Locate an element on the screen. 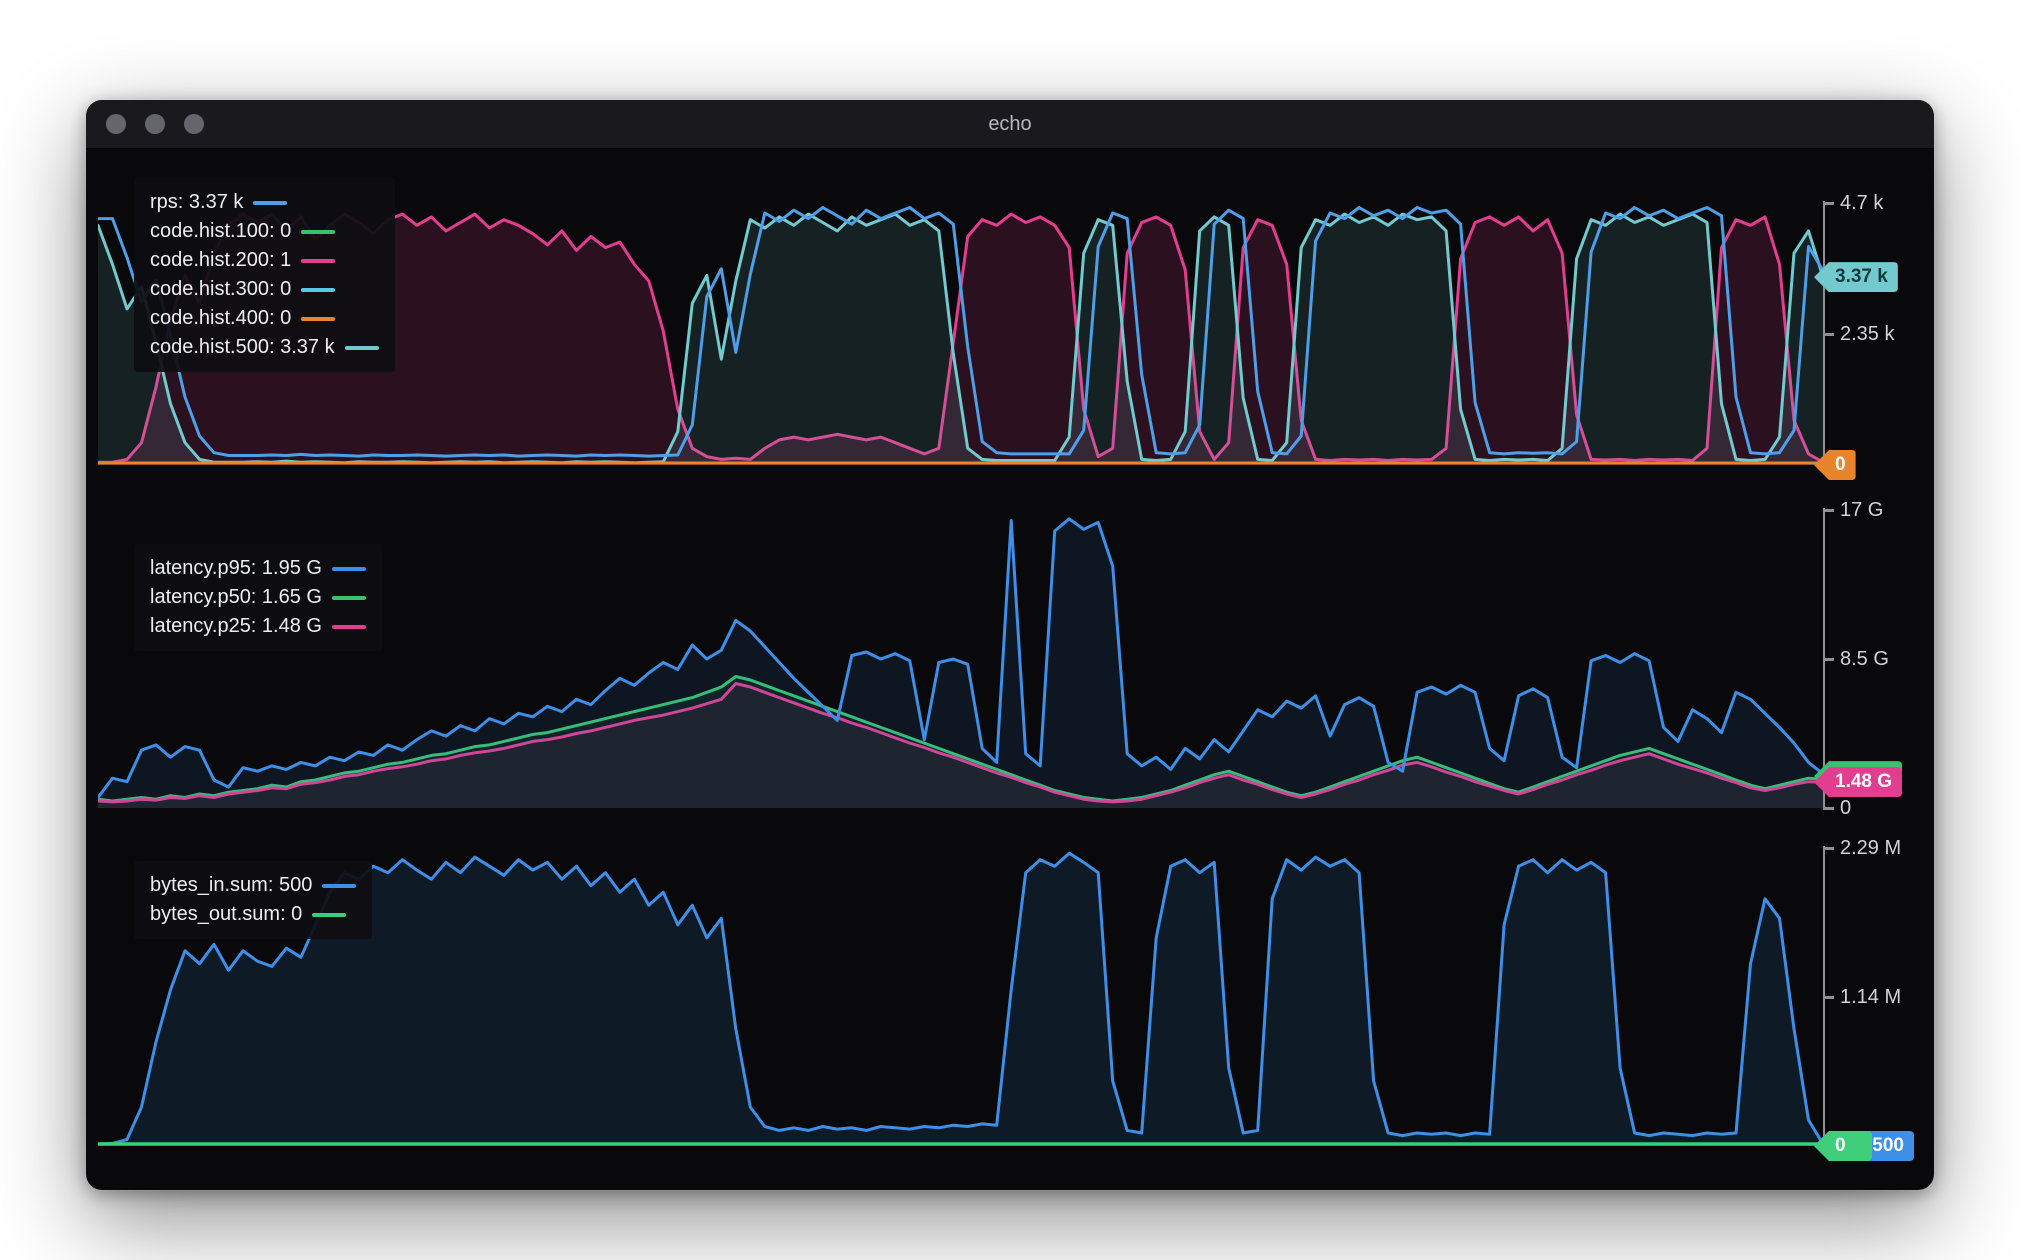 The width and height of the screenshot is (2020, 1260). legend-item: latency.p25: 1.48 G is located at coordinates (258, 626).